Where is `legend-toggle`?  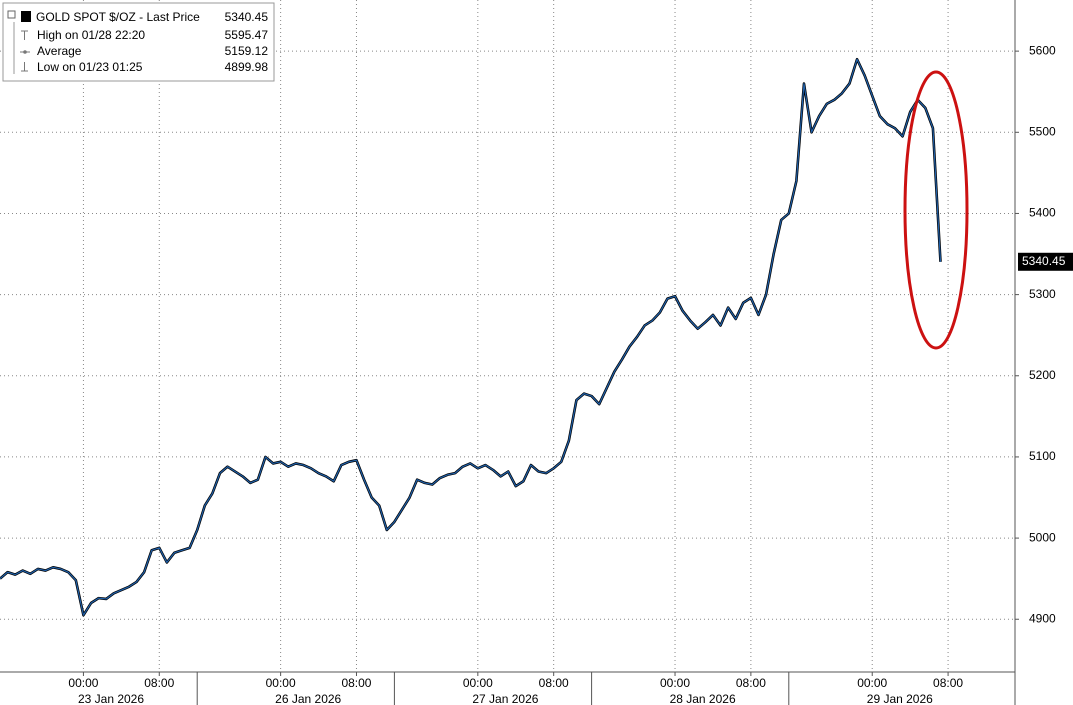
legend-toggle is located at coordinates (11, 14).